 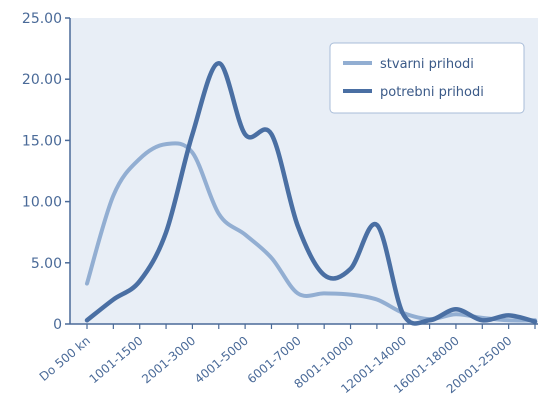 What do you see at coordinates (221, 360) in the screenshot?
I see `x-tick-label: 4001-5000` at bounding box center [221, 360].